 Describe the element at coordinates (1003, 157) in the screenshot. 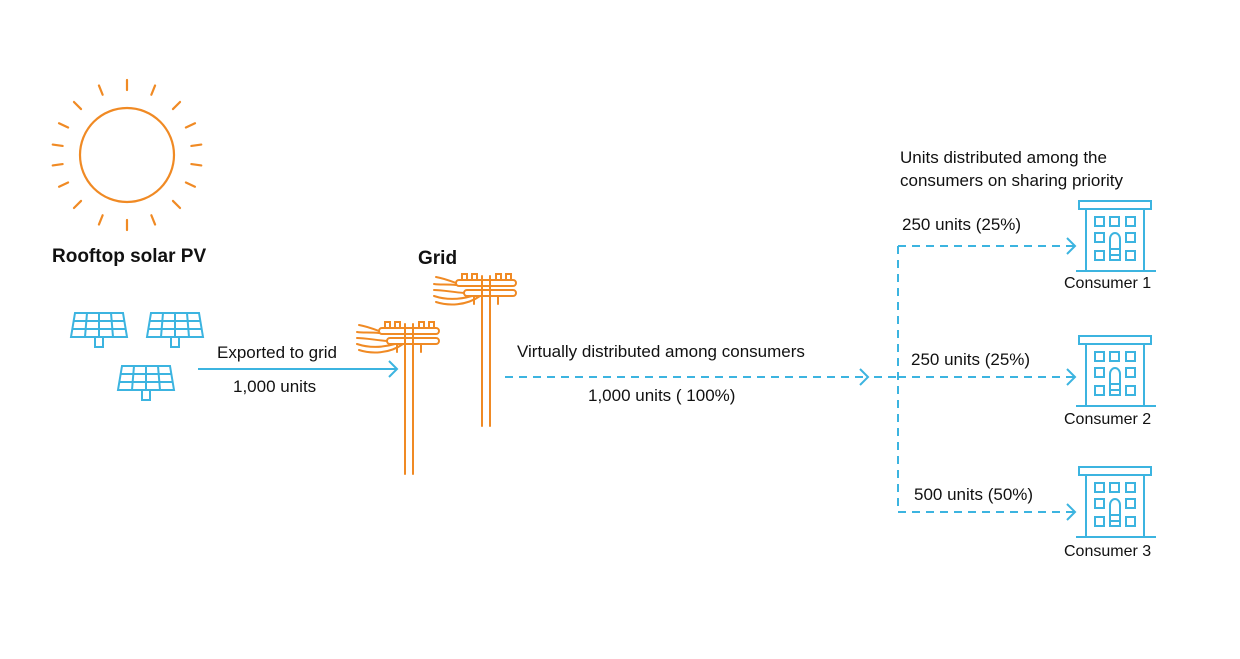

I see `sharing-note-line1: Units distributed among the` at that location.